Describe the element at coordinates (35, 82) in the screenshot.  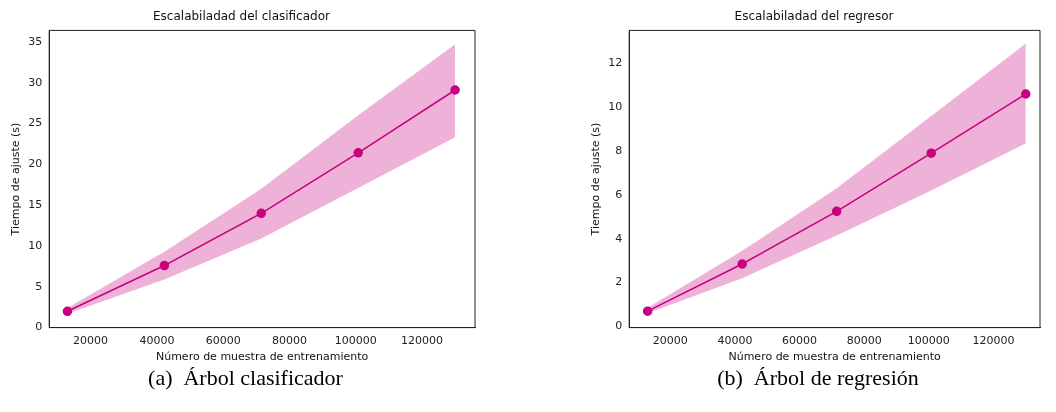
I see `y-tick-label: 30` at that location.